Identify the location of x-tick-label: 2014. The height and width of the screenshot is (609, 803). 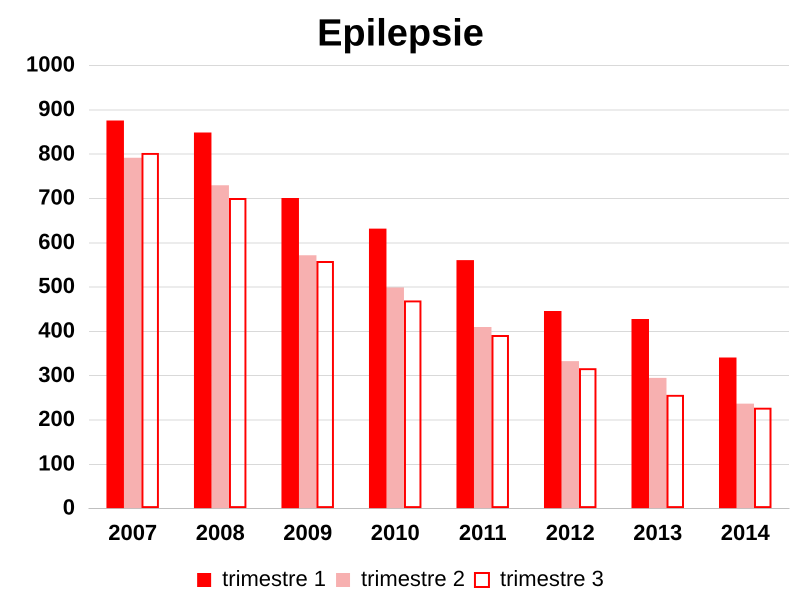
(745, 532).